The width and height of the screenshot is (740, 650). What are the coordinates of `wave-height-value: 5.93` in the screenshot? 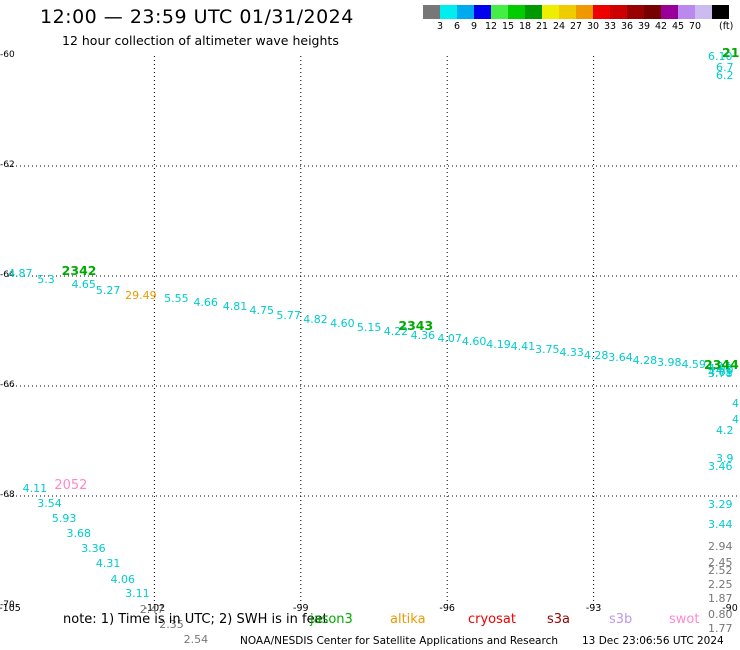 It's located at (64, 518).